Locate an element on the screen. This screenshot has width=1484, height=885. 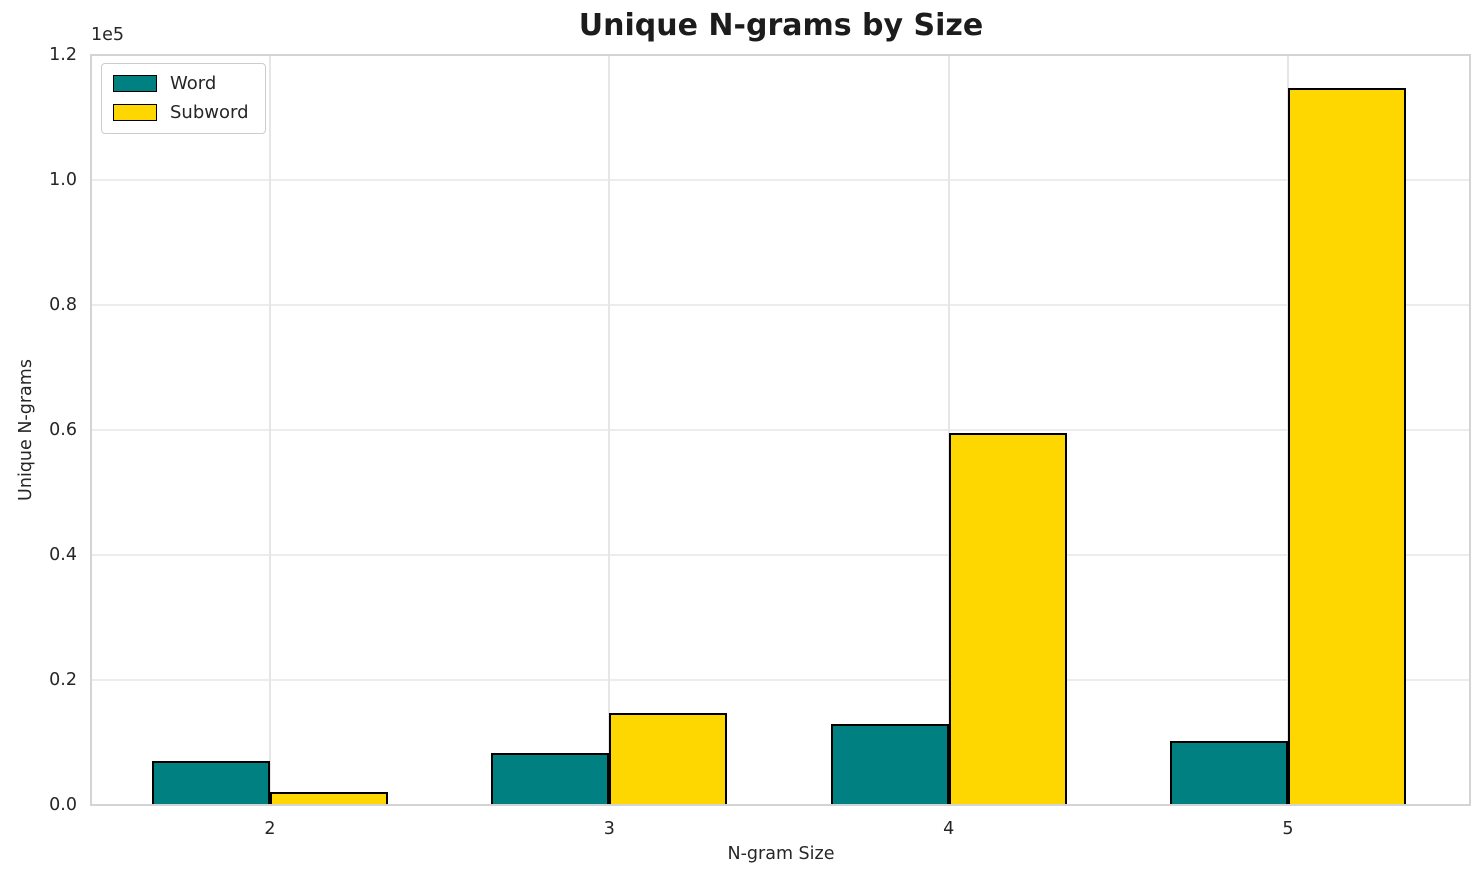
x-tick-label: 5 is located at coordinates (1288, 829).